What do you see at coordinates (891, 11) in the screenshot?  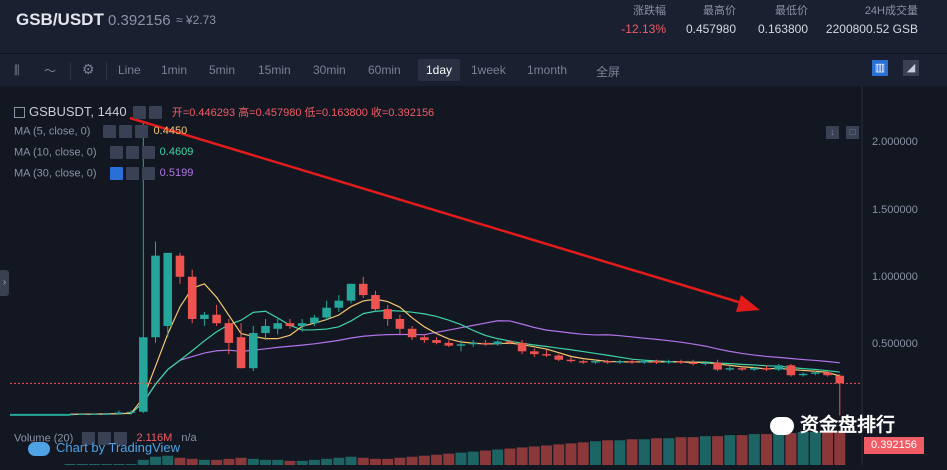 I see `volume24-label: 24H成交量` at bounding box center [891, 11].